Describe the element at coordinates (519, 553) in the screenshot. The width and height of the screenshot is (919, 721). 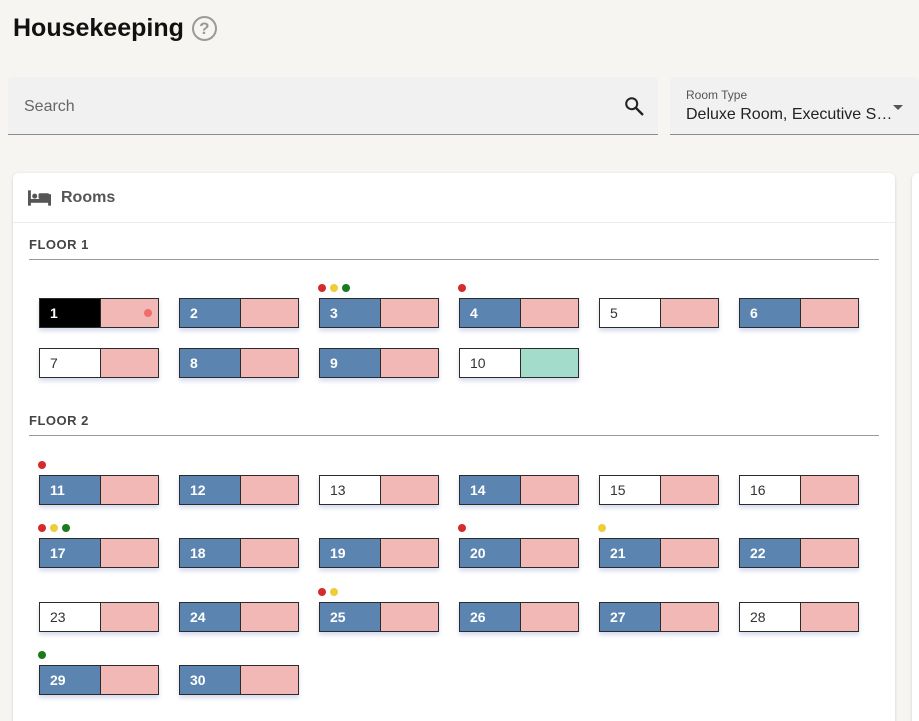
I see `room-tile: 20` at that location.